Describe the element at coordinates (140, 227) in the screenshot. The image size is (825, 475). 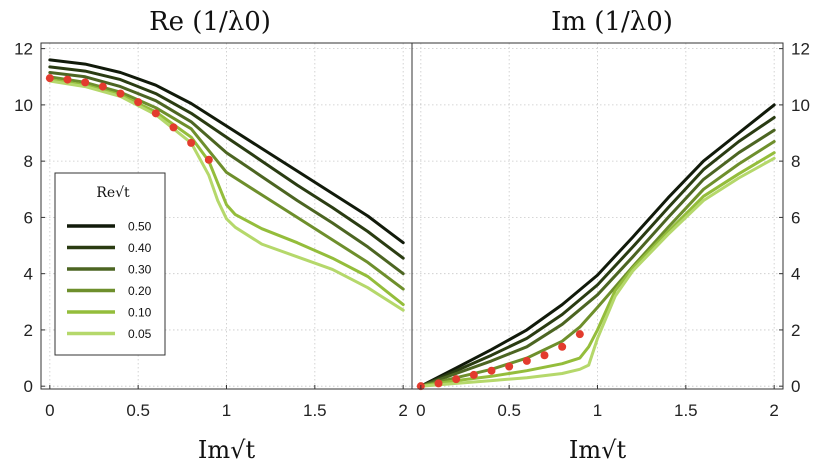
I see `legend-label: 0.50` at that location.